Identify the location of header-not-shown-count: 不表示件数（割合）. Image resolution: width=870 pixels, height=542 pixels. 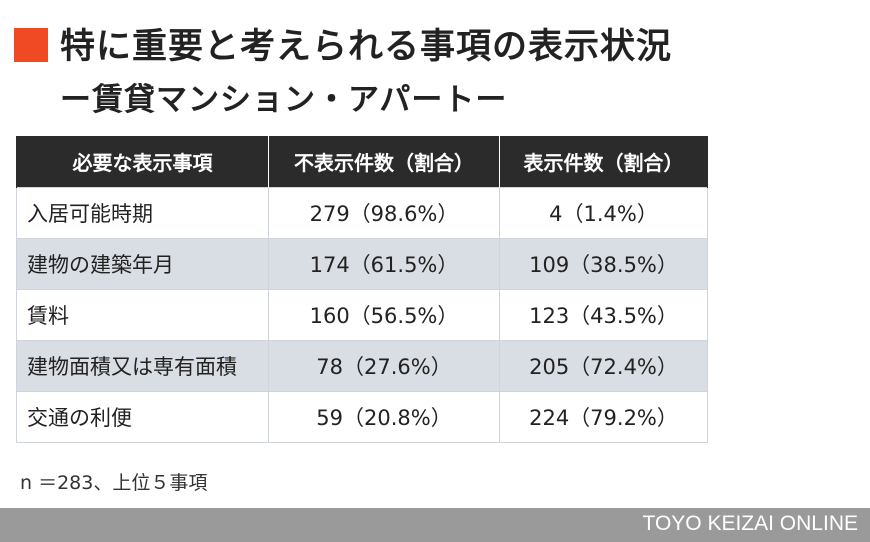
(384, 162).